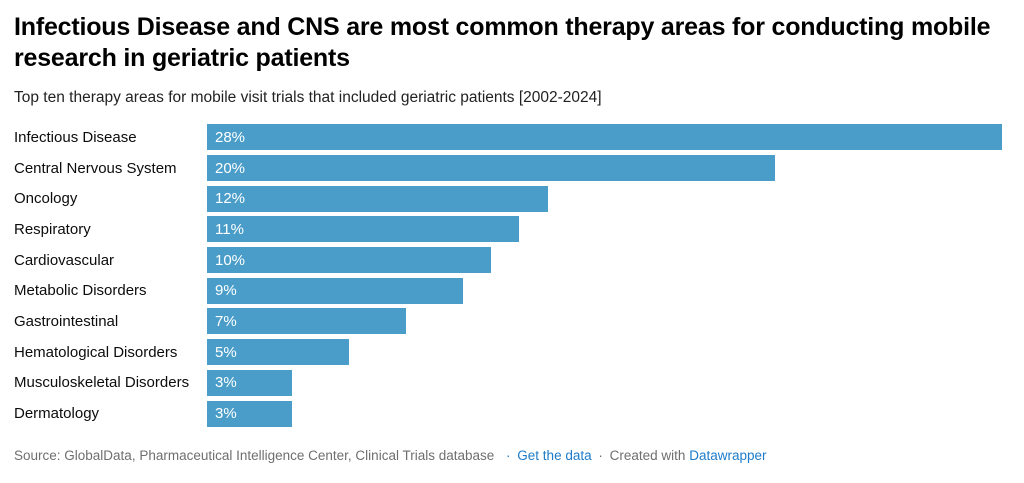  I want to click on category-label: Metabolic Disorders, so click(80, 291).